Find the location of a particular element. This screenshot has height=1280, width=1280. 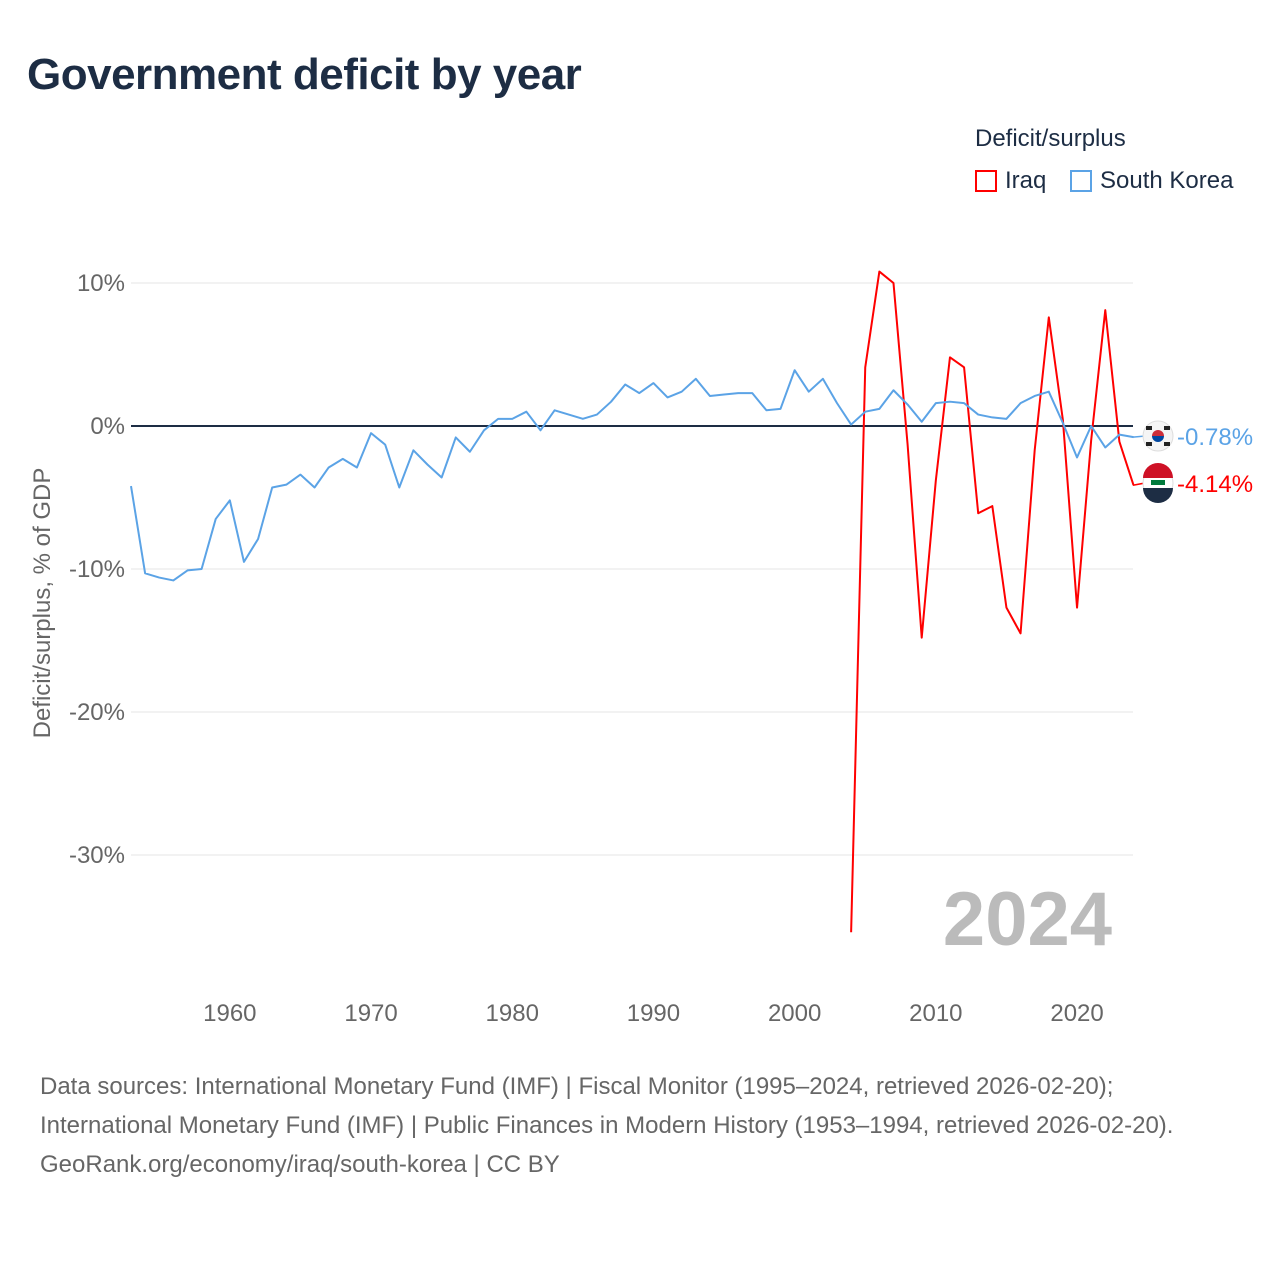

x-tick-label: 2010 is located at coordinates (935, 1013).